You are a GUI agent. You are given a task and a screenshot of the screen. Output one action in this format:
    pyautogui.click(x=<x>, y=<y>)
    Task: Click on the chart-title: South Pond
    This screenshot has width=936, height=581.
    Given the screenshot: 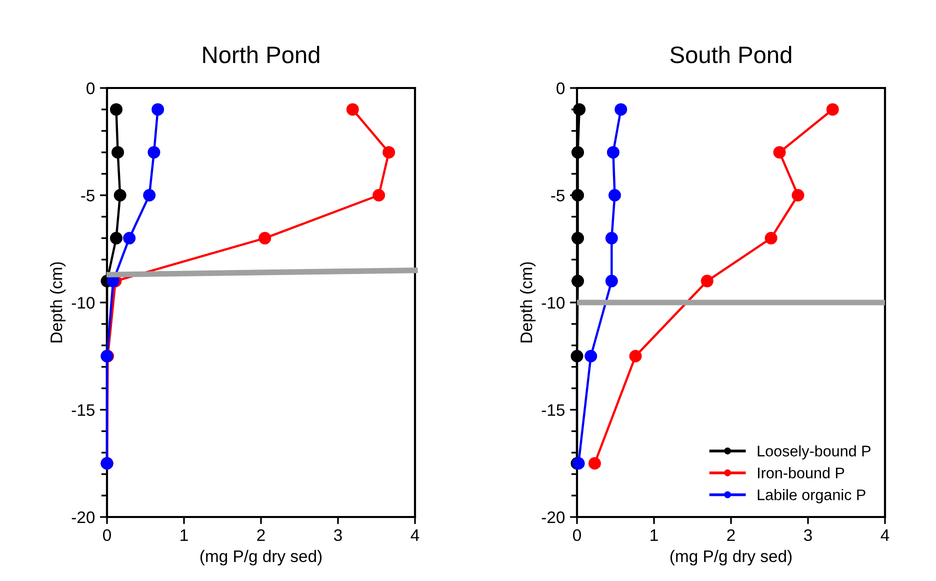 What is the action you would take?
    pyautogui.click(x=731, y=55)
    